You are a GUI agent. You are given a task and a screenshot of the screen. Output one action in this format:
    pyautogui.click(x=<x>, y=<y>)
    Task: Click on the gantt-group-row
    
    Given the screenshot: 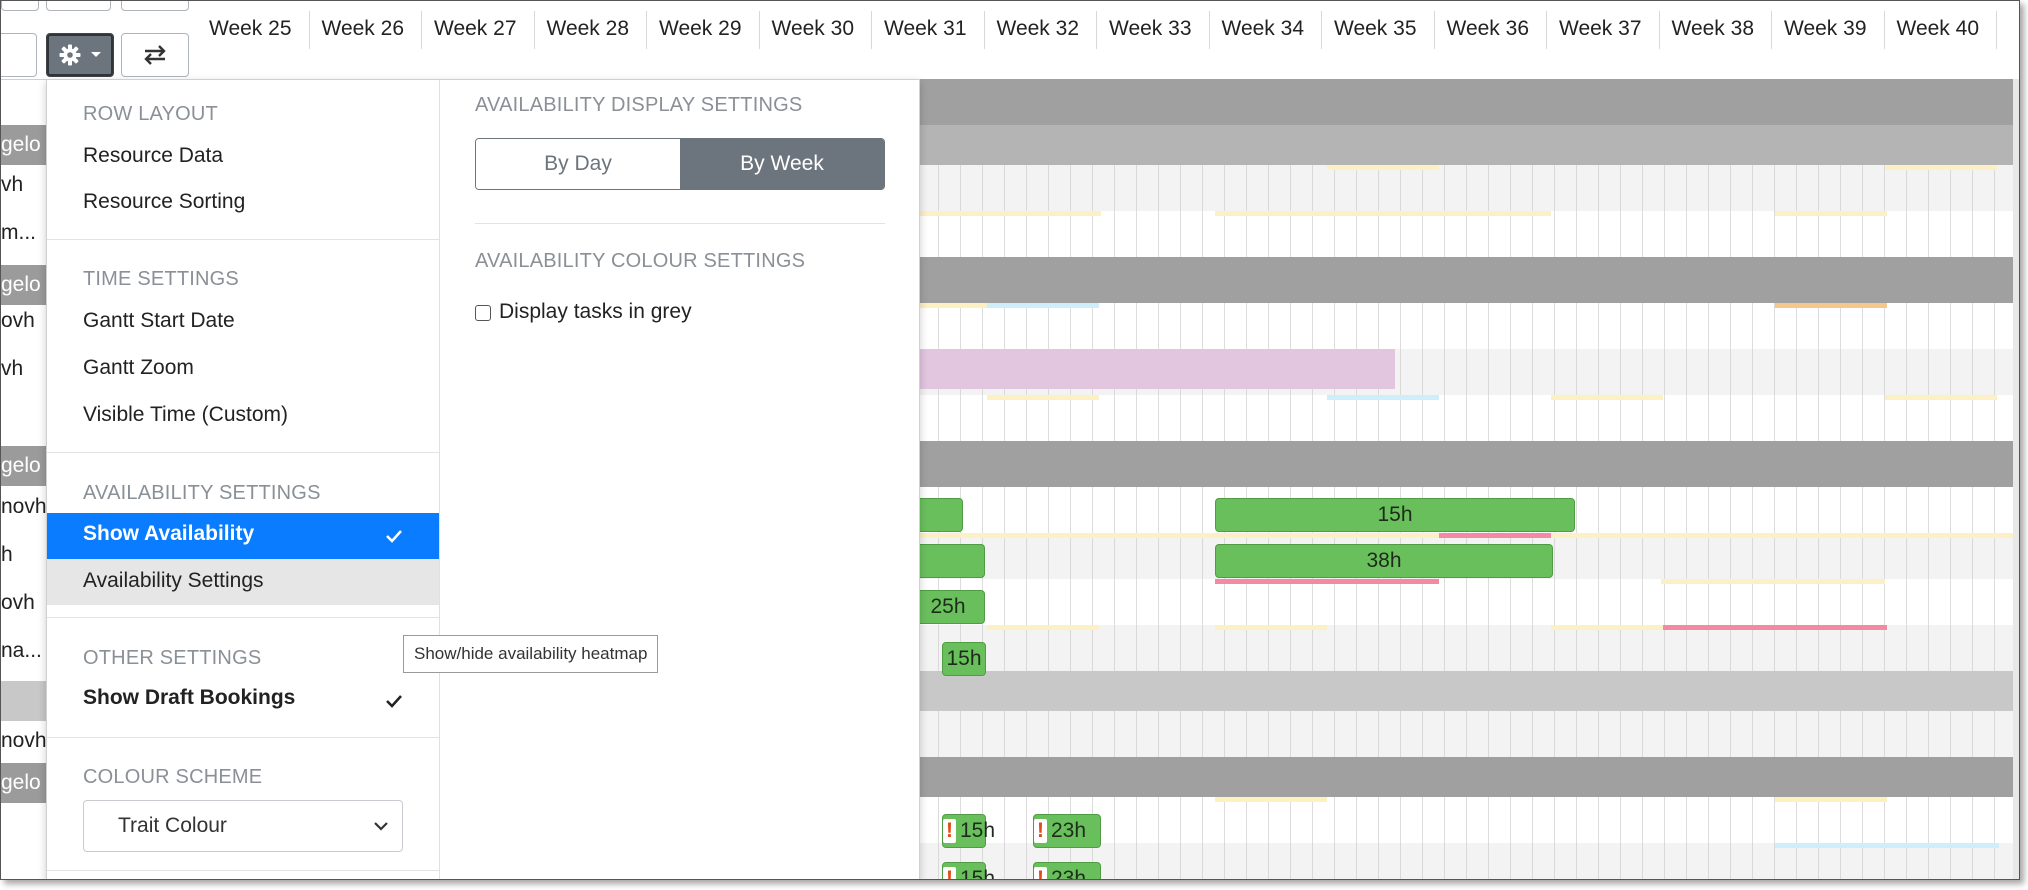 What is the action you would take?
    pyautogui.click(x=1467, y=145)
    